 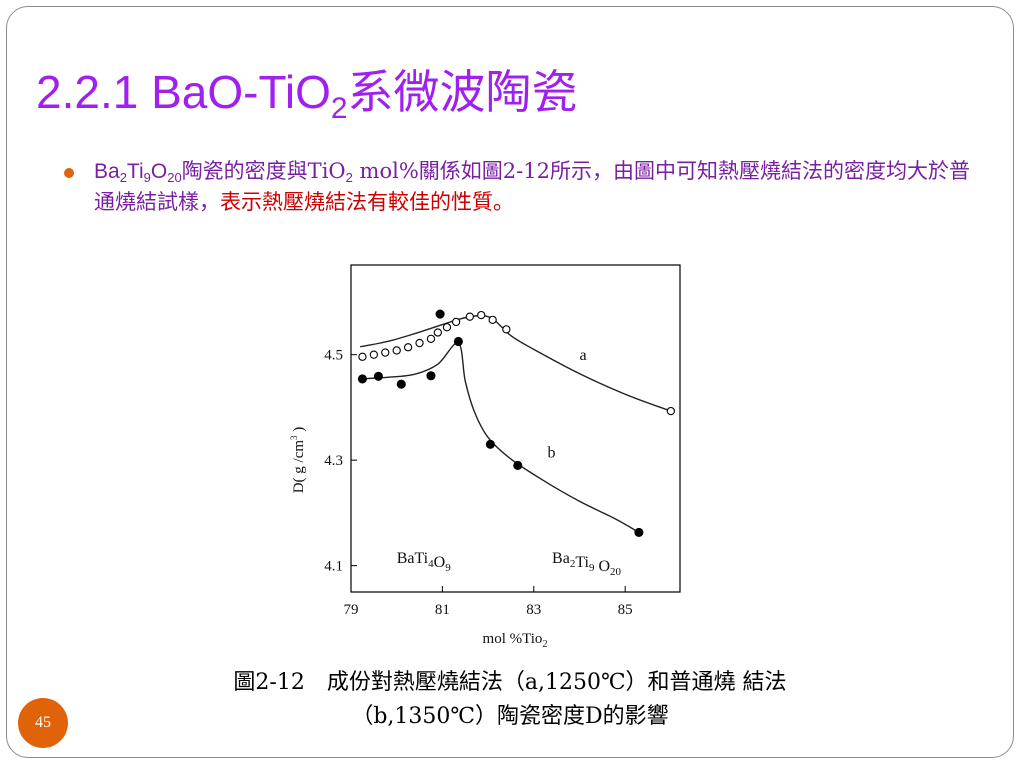 I want to click on series-b-line, so click(x=500, y=438).